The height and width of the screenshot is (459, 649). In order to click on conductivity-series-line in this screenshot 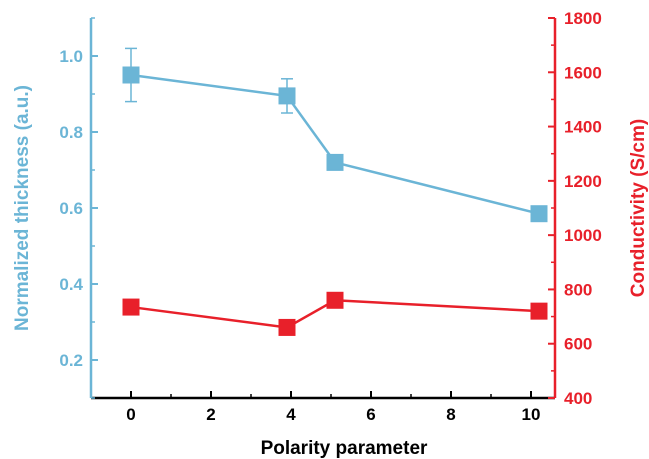, I will do `click(335, 314)`.